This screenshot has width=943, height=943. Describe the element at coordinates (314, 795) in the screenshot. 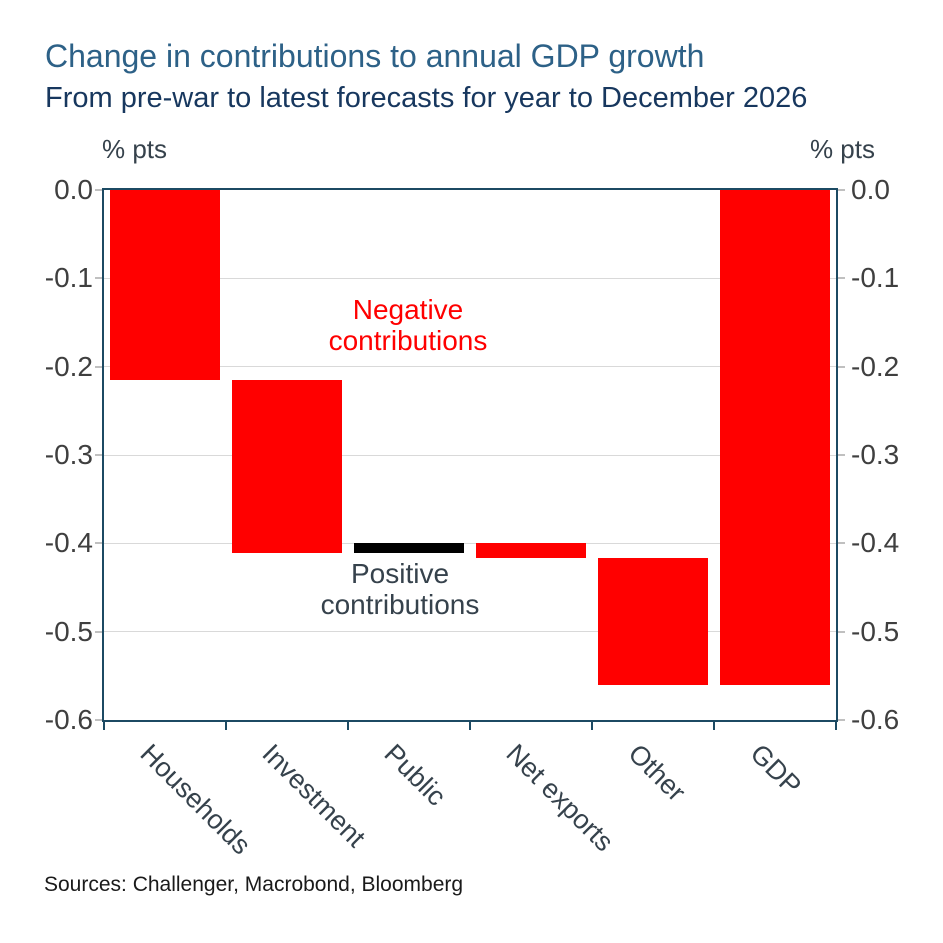

I see `category-label-investment: Investment` at that location.